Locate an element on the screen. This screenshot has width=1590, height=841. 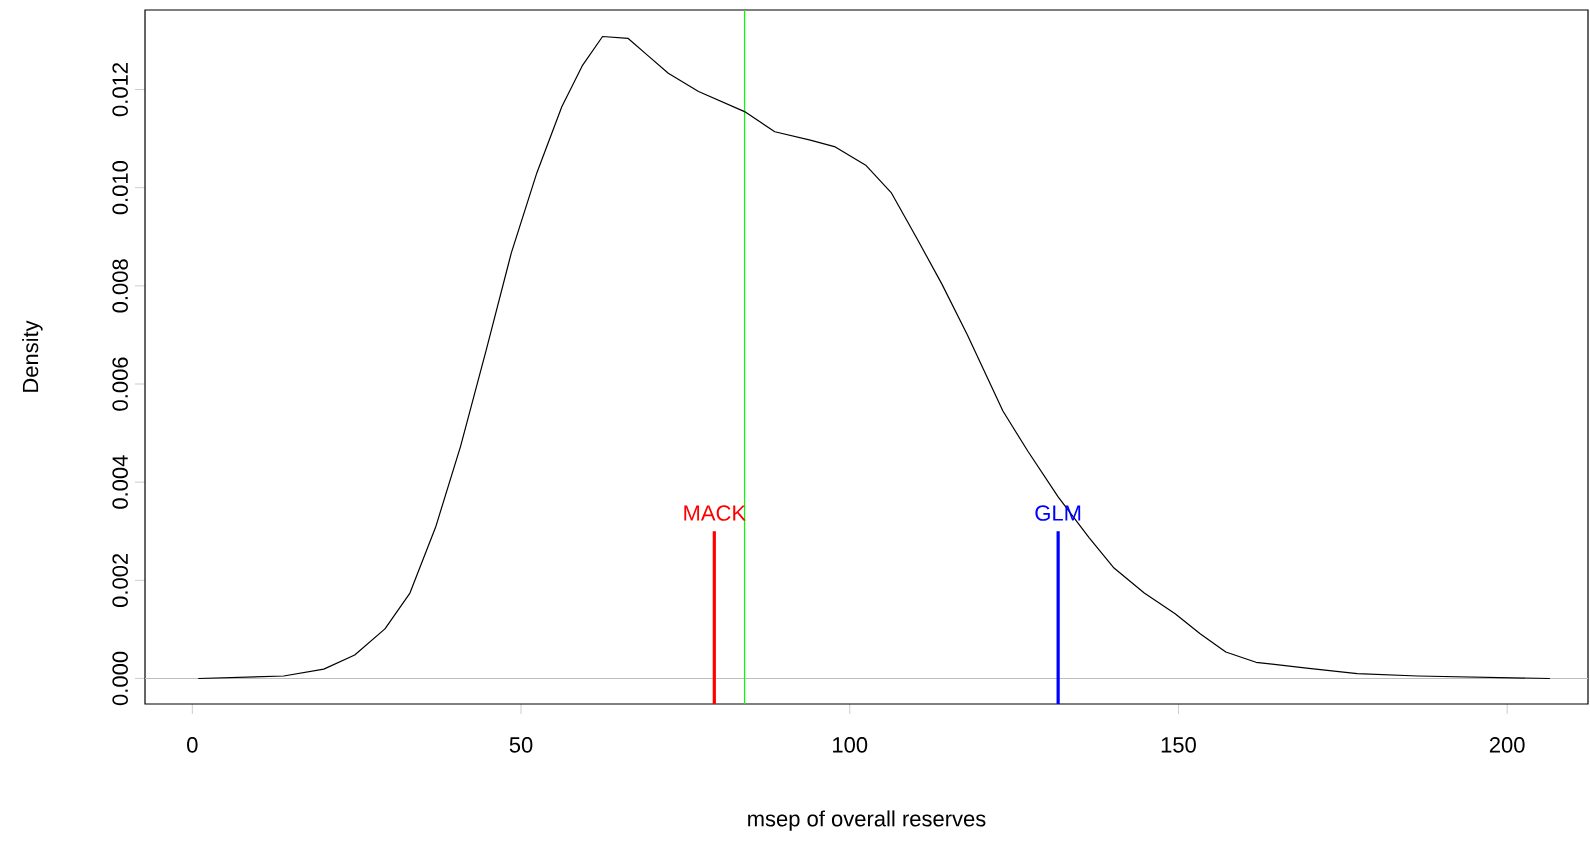
x-tick-label: 200 is located at coordinates (1507, 745).